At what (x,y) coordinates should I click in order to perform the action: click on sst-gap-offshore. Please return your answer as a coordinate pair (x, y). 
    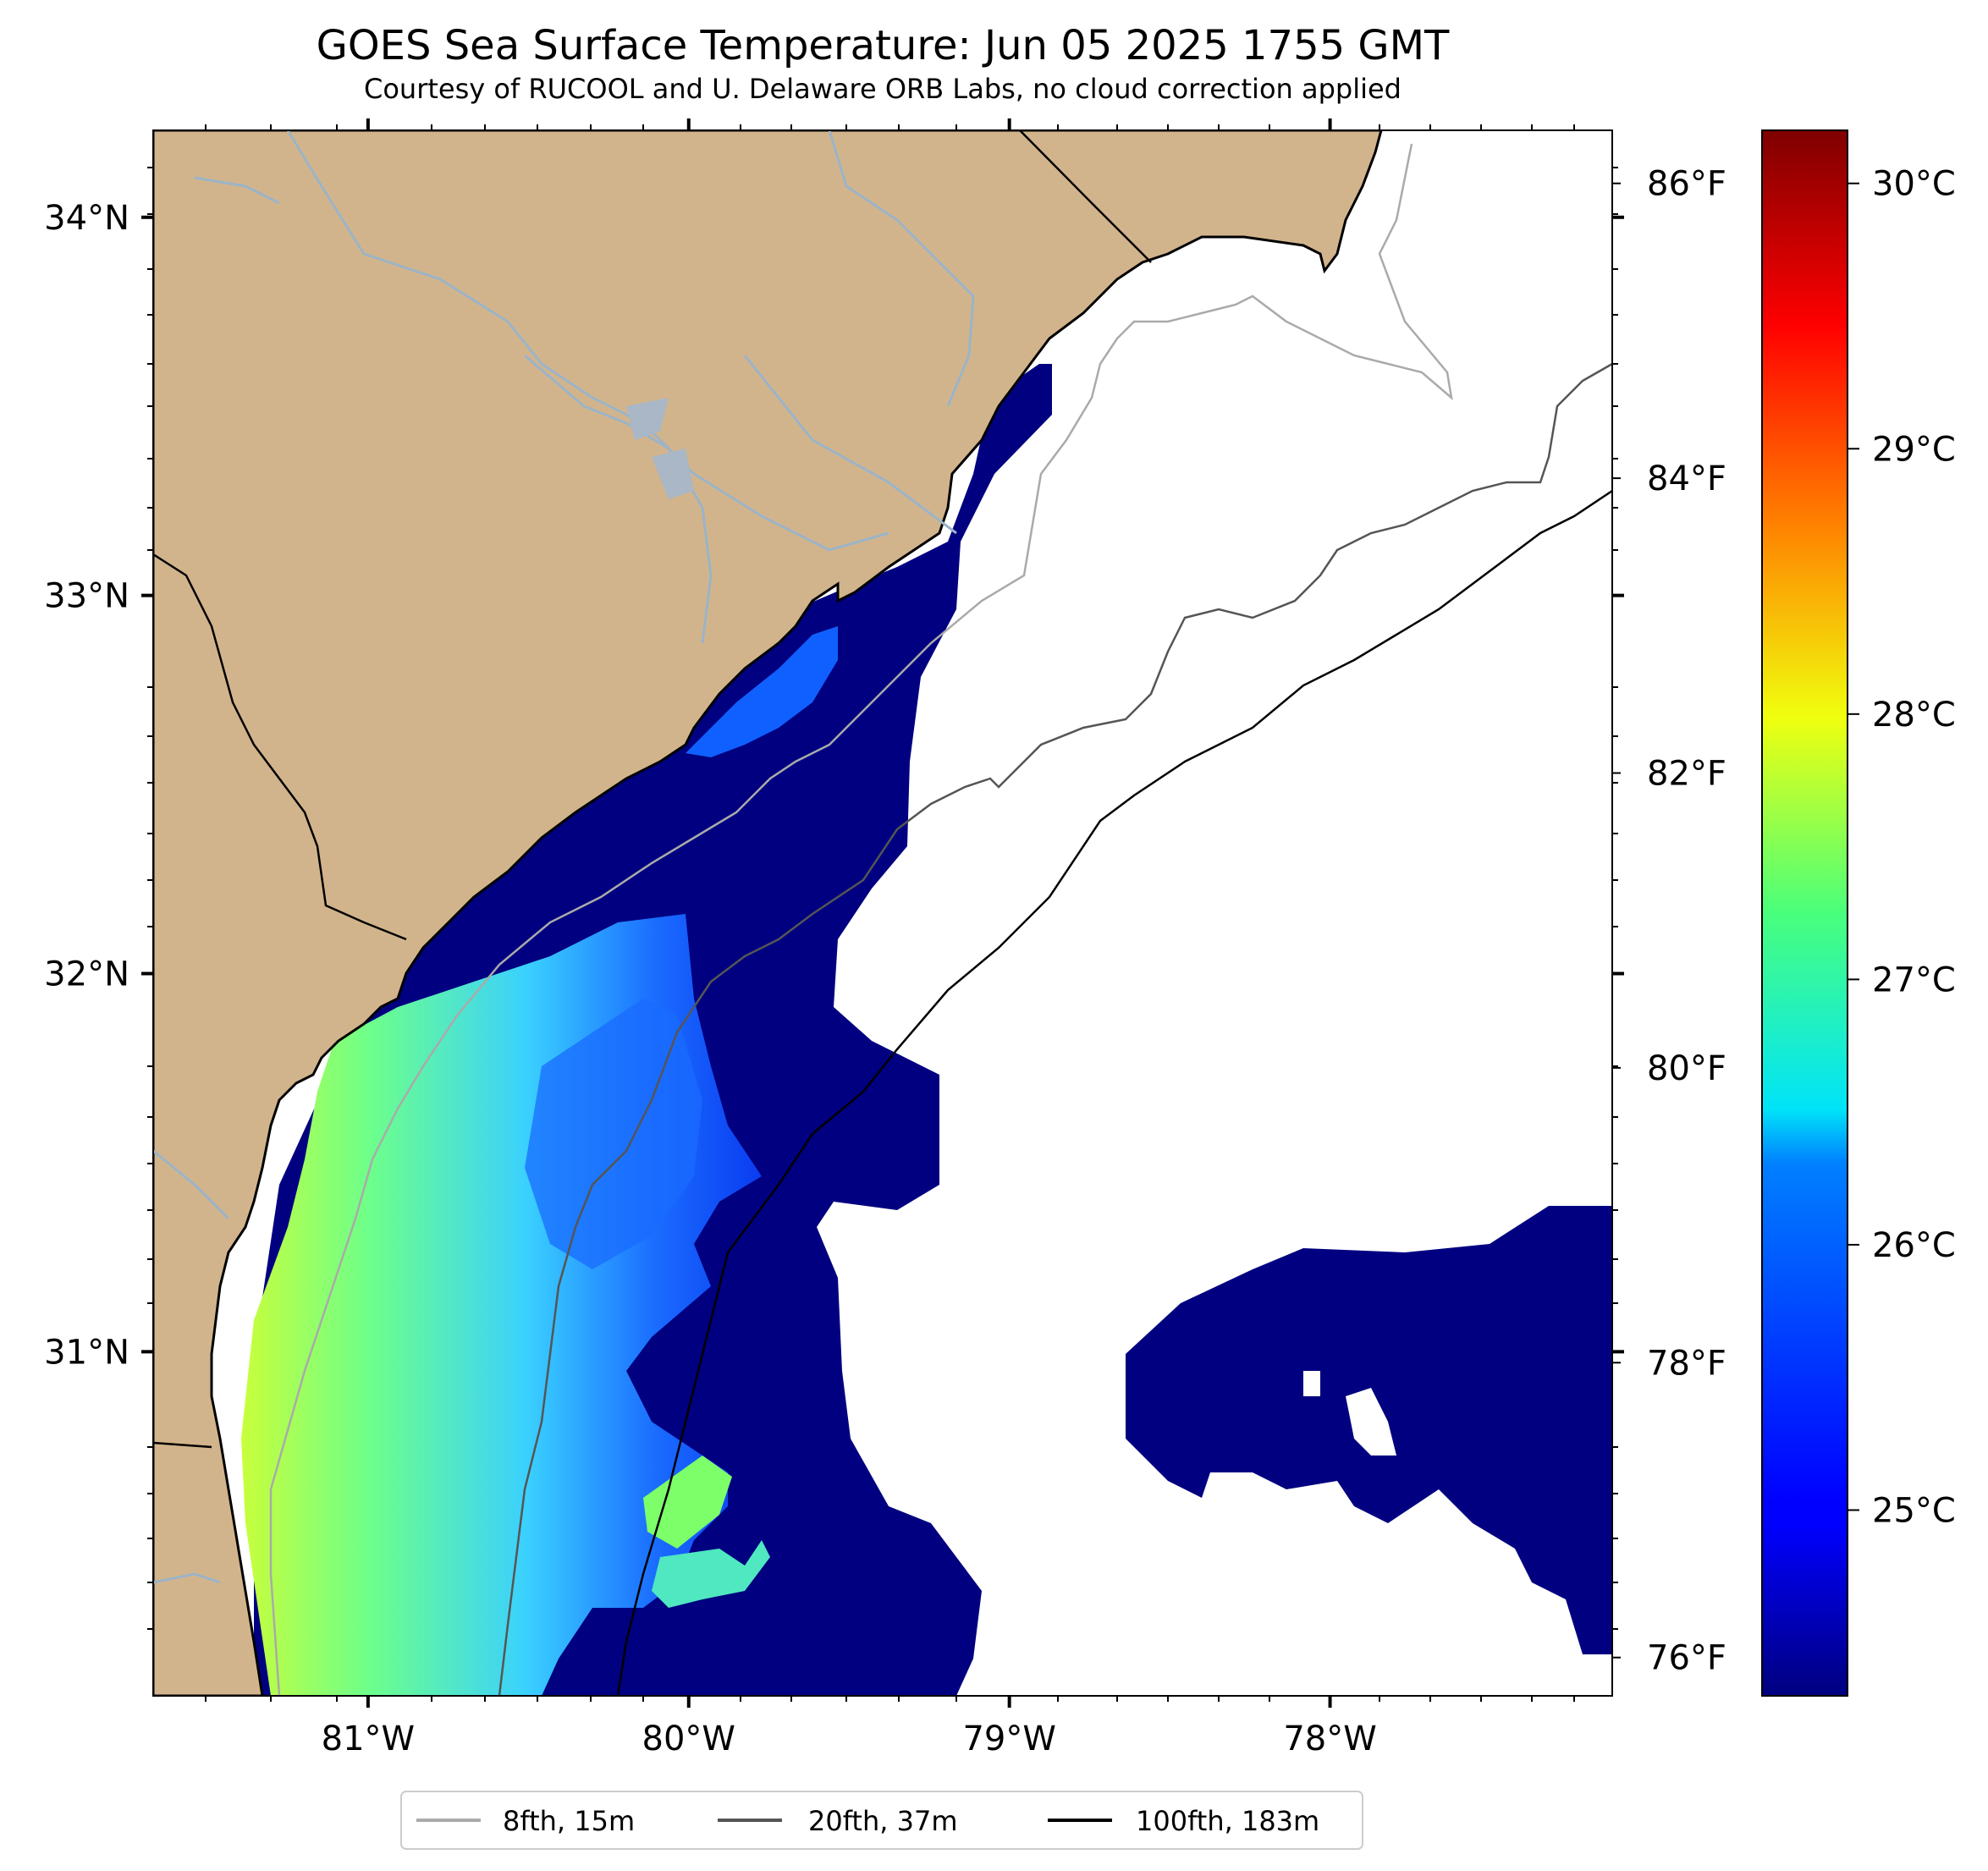
    Looking at the image, I should click on (1371, 1422).